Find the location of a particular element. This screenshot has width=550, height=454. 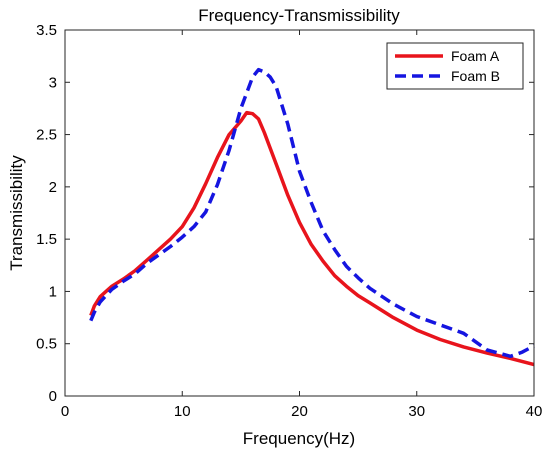

y-tick-label: 3 is located at coordinates (53, 82).